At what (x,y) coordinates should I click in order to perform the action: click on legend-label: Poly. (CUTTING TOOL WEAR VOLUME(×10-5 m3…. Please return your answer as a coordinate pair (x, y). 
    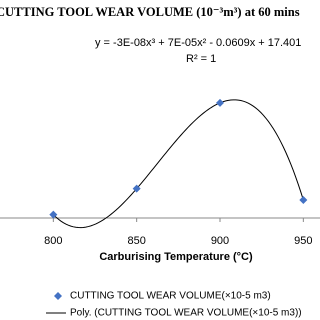
    Looking at the image, I should click on (186, 313).